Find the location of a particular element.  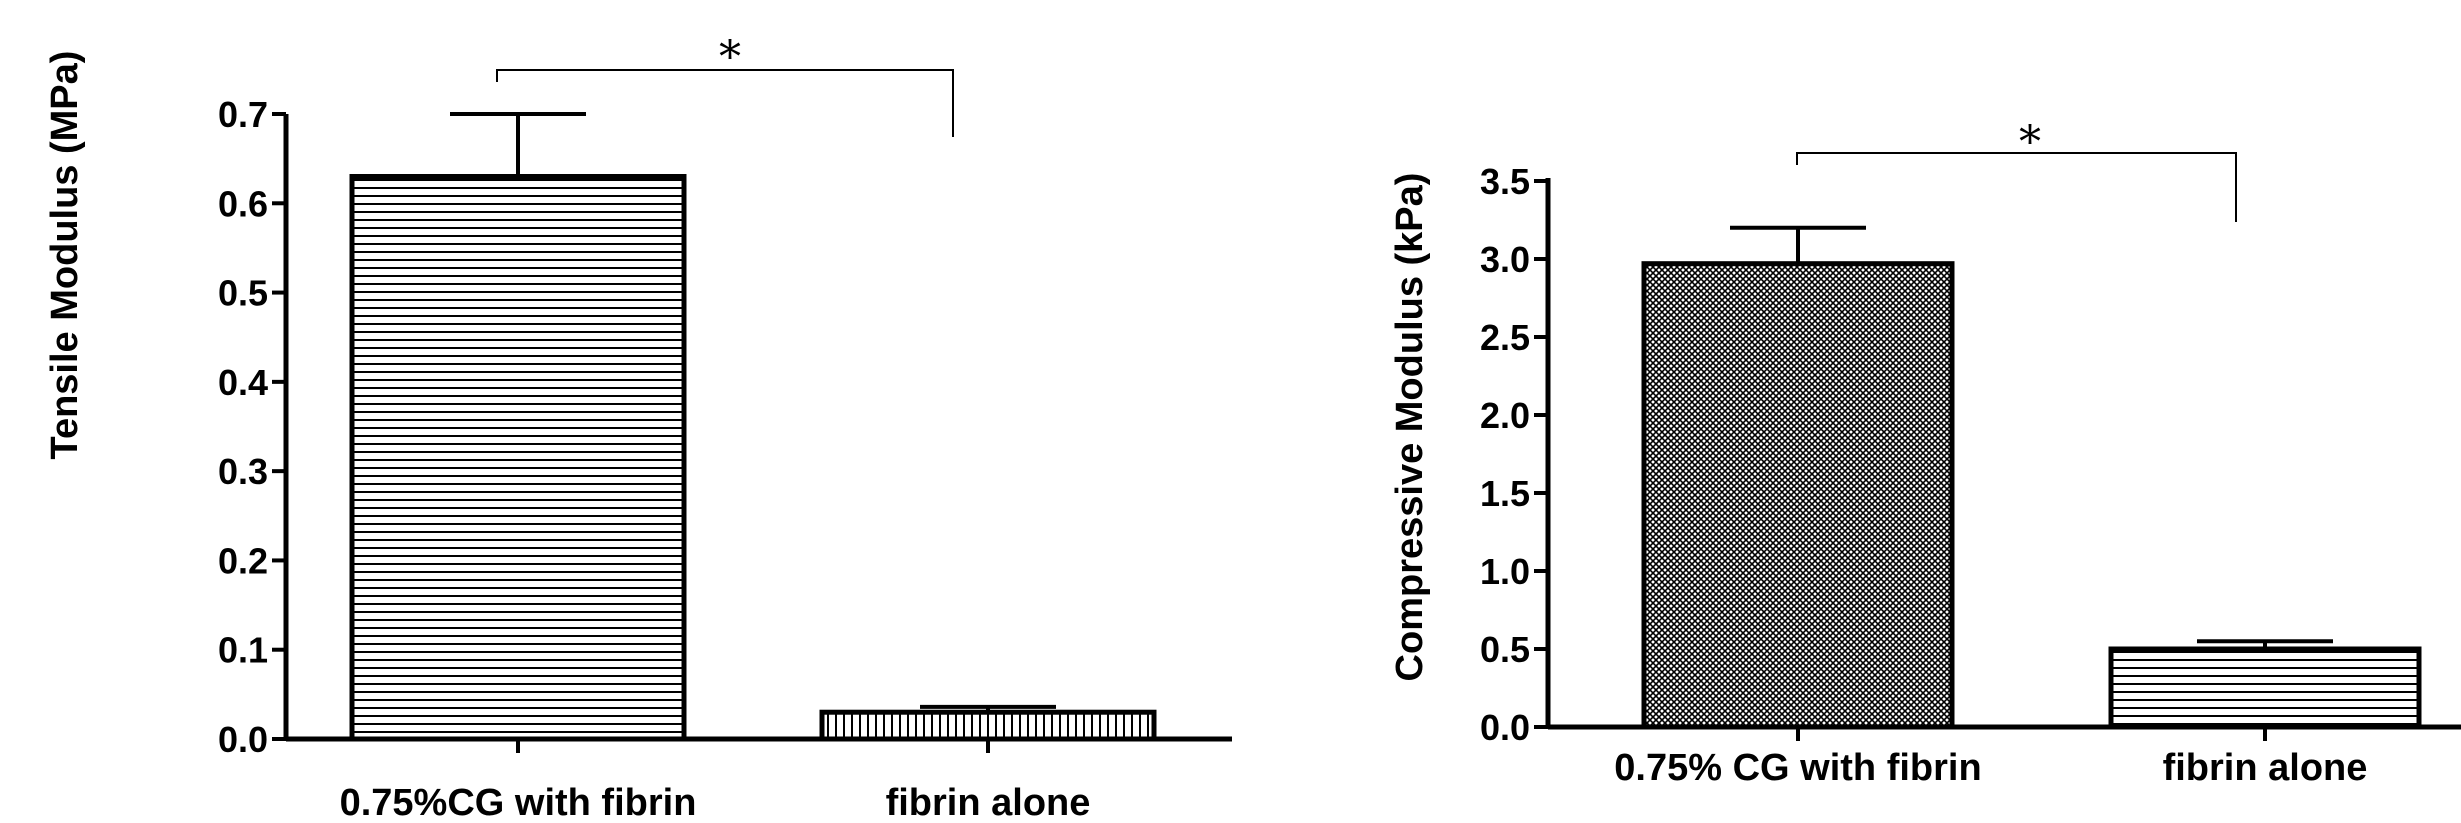

y-axis: 0.0 0.1 0.2 0.3 0.4 0.5 0.6 0.7 is located at coordinates (252, 427).